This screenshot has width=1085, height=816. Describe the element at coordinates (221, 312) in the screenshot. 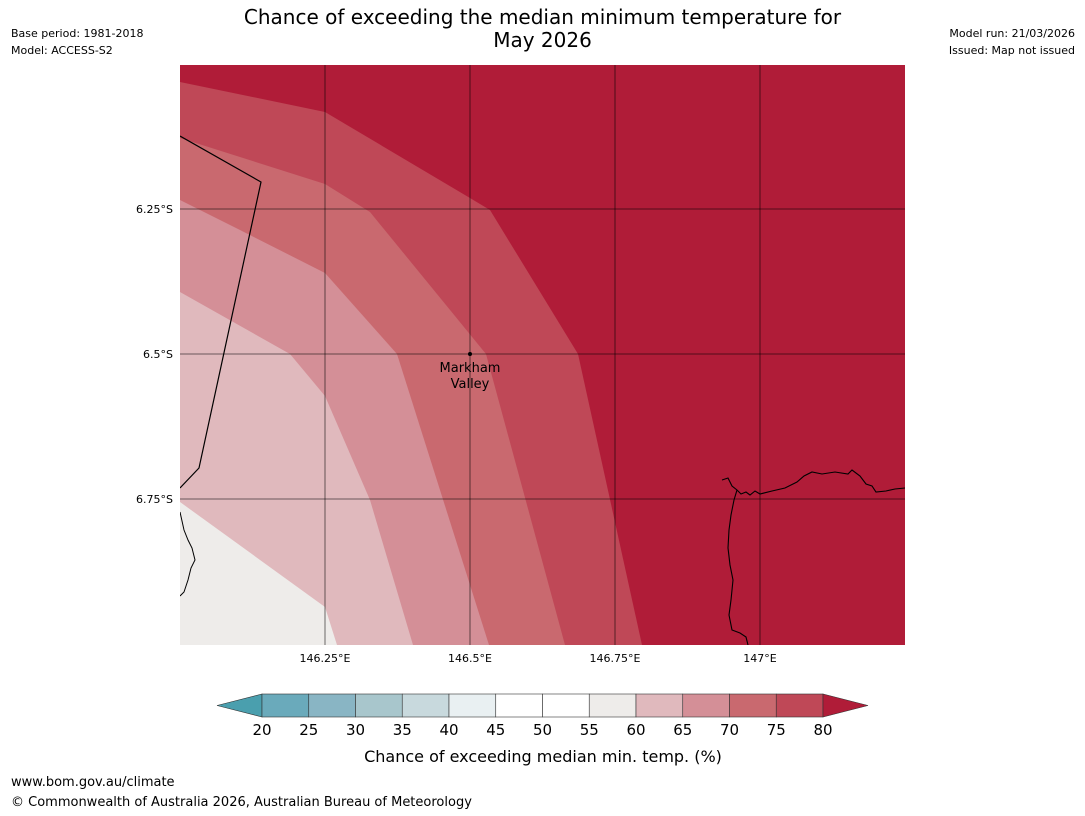

I see `province-boundary` at that location.